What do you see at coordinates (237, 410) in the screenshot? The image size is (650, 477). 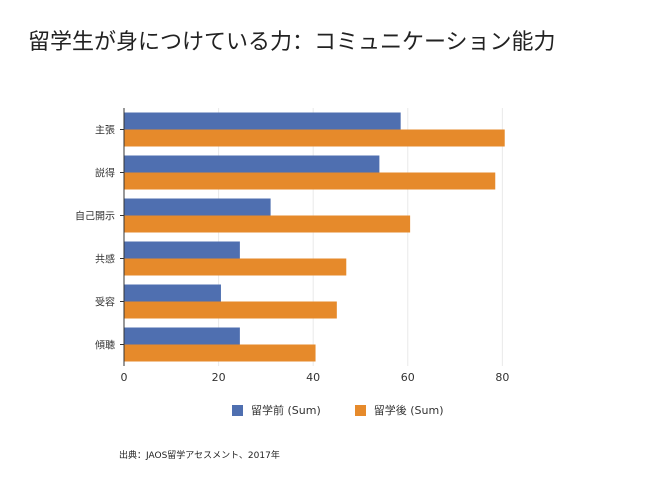 I see `legend-swatch-before` at bounding box center [237, 410].